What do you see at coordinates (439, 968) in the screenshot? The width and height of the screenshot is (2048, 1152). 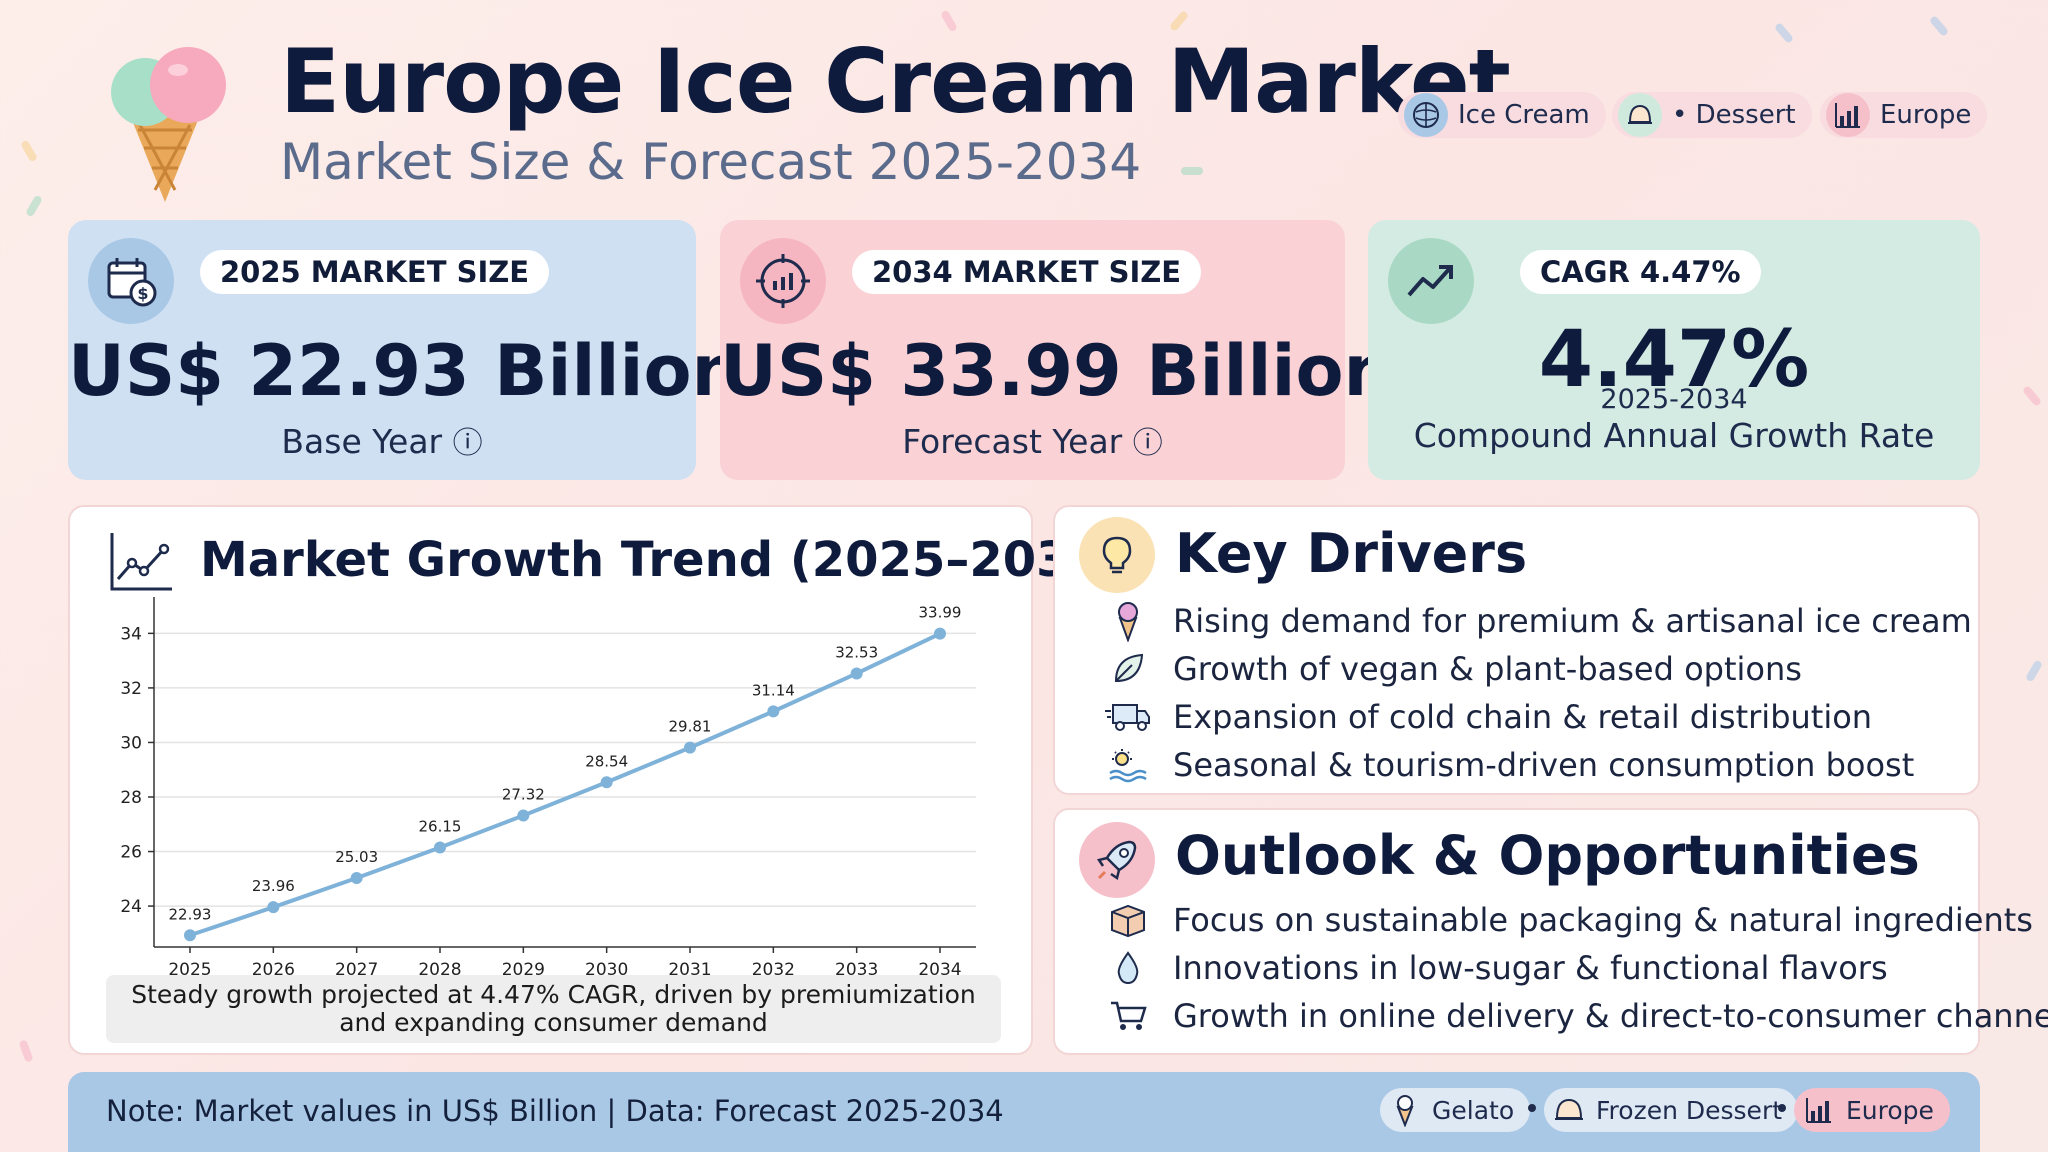 I see `x-tick-label: 2028` at bounding box center [439, 968].